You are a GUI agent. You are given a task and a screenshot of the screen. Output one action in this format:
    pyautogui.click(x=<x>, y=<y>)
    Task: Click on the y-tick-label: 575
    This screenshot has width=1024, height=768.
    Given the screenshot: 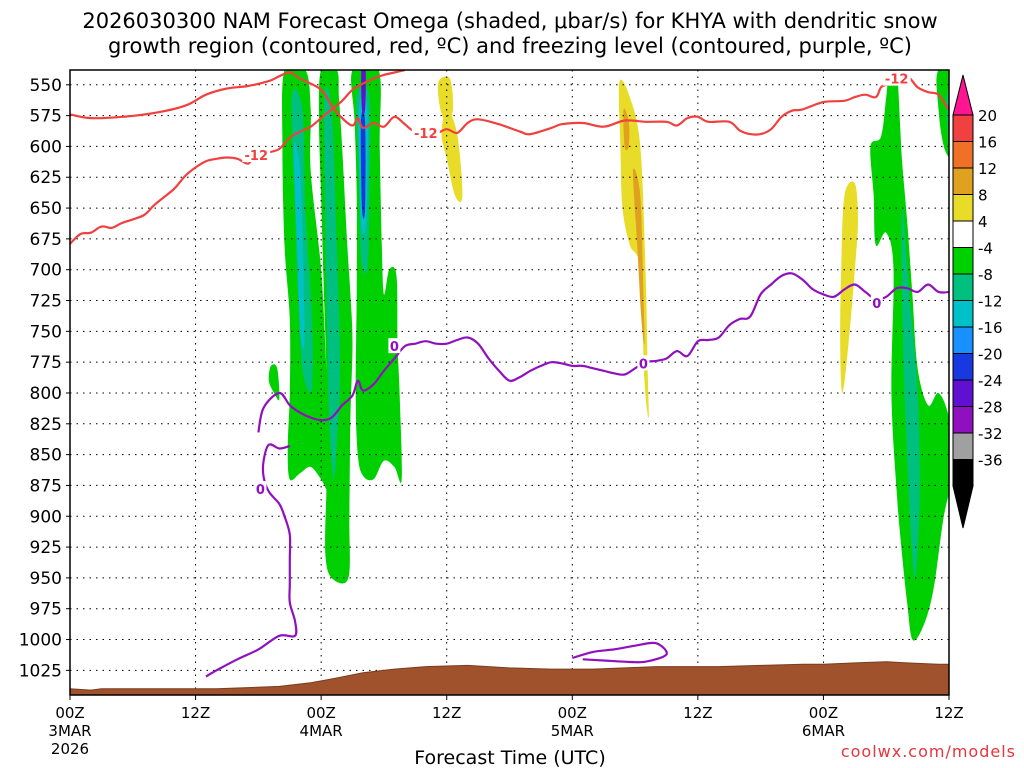 What is the action you would take?
    pyautogui.click(x=46, y=117)
    